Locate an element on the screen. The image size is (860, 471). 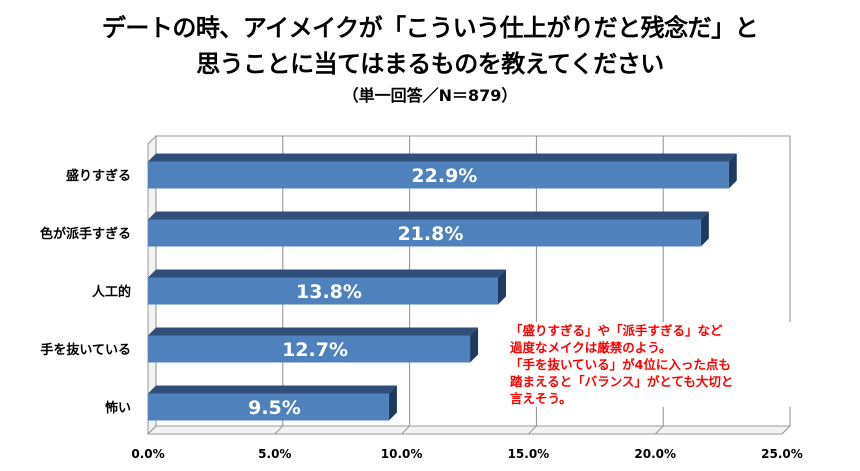
annotation-line: 「手を抜いている」が4位に入った点も is located at coordinates (620, 364).